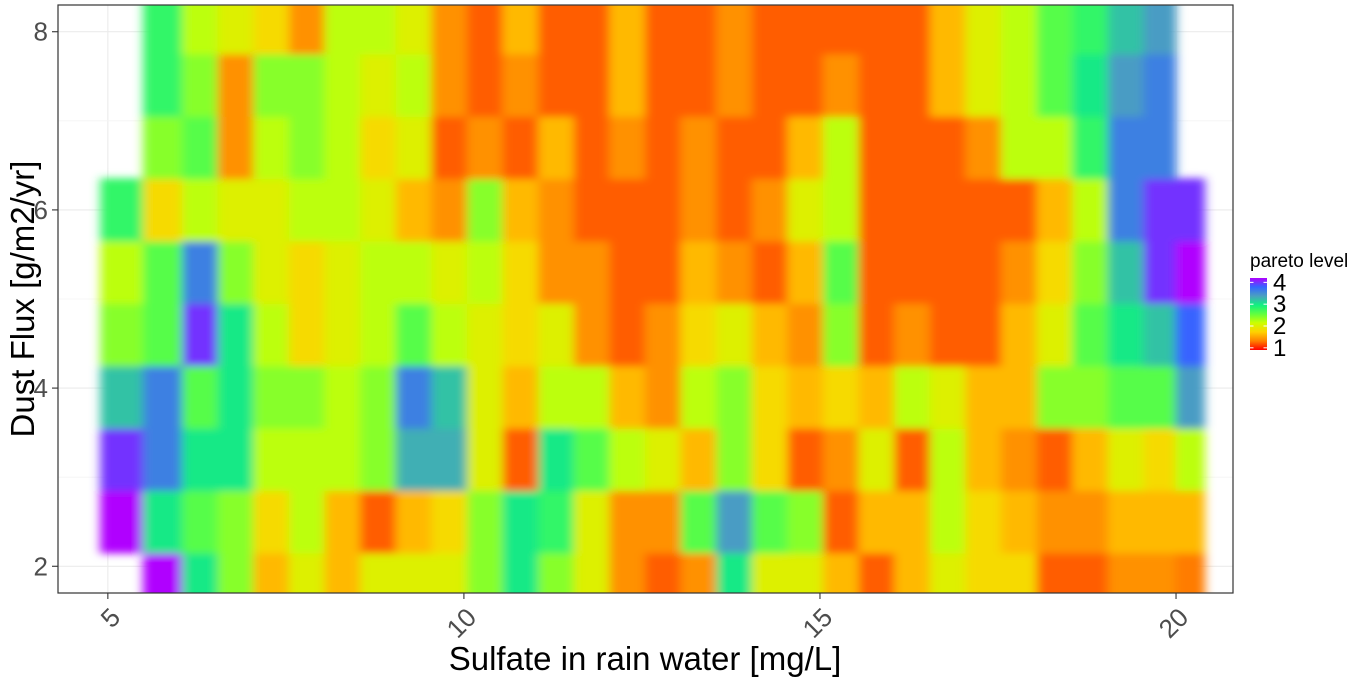 This screenshot has width=1366, height=681. What do you see at coordinates (1258, 314) in the screenshot?
I see `legend-colorbar` at bounding box center [1258, 314].